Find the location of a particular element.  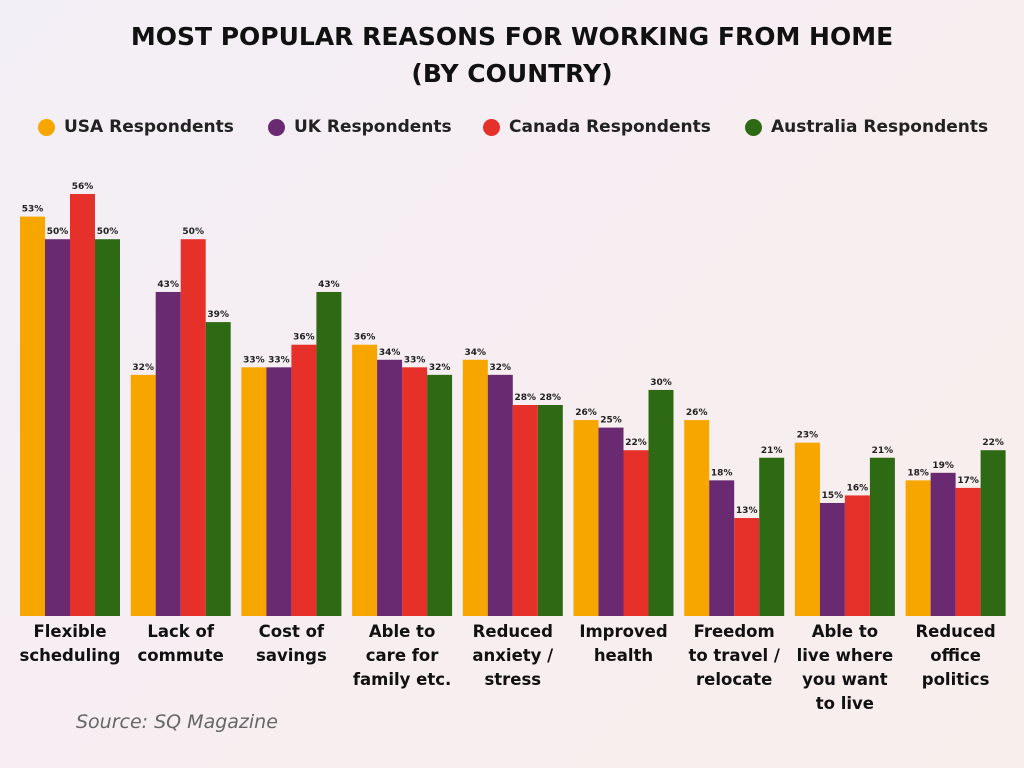

legend-item: USA Respondents is located at coordinates (136, 127).